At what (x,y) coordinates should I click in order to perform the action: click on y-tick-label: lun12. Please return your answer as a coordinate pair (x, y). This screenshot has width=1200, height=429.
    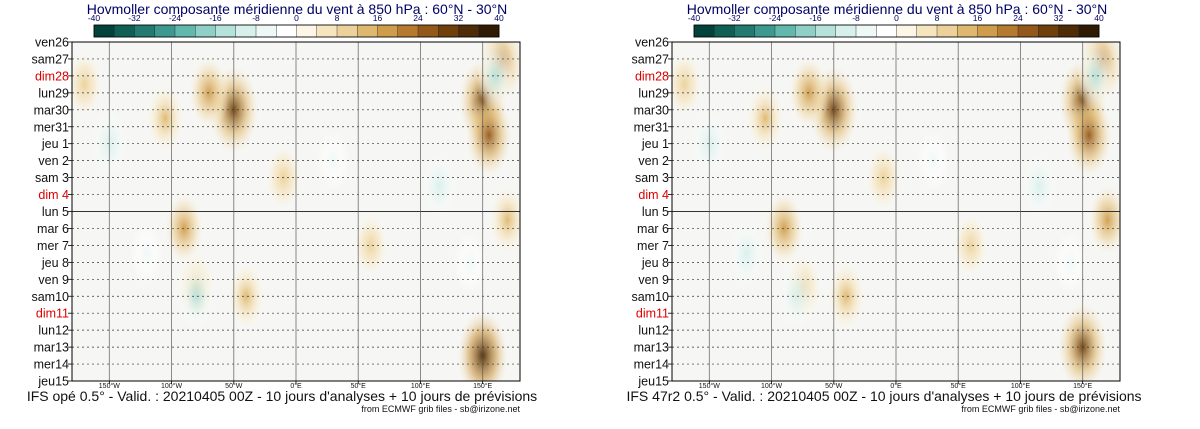
    Looking at the image, I should click on (653, 331).